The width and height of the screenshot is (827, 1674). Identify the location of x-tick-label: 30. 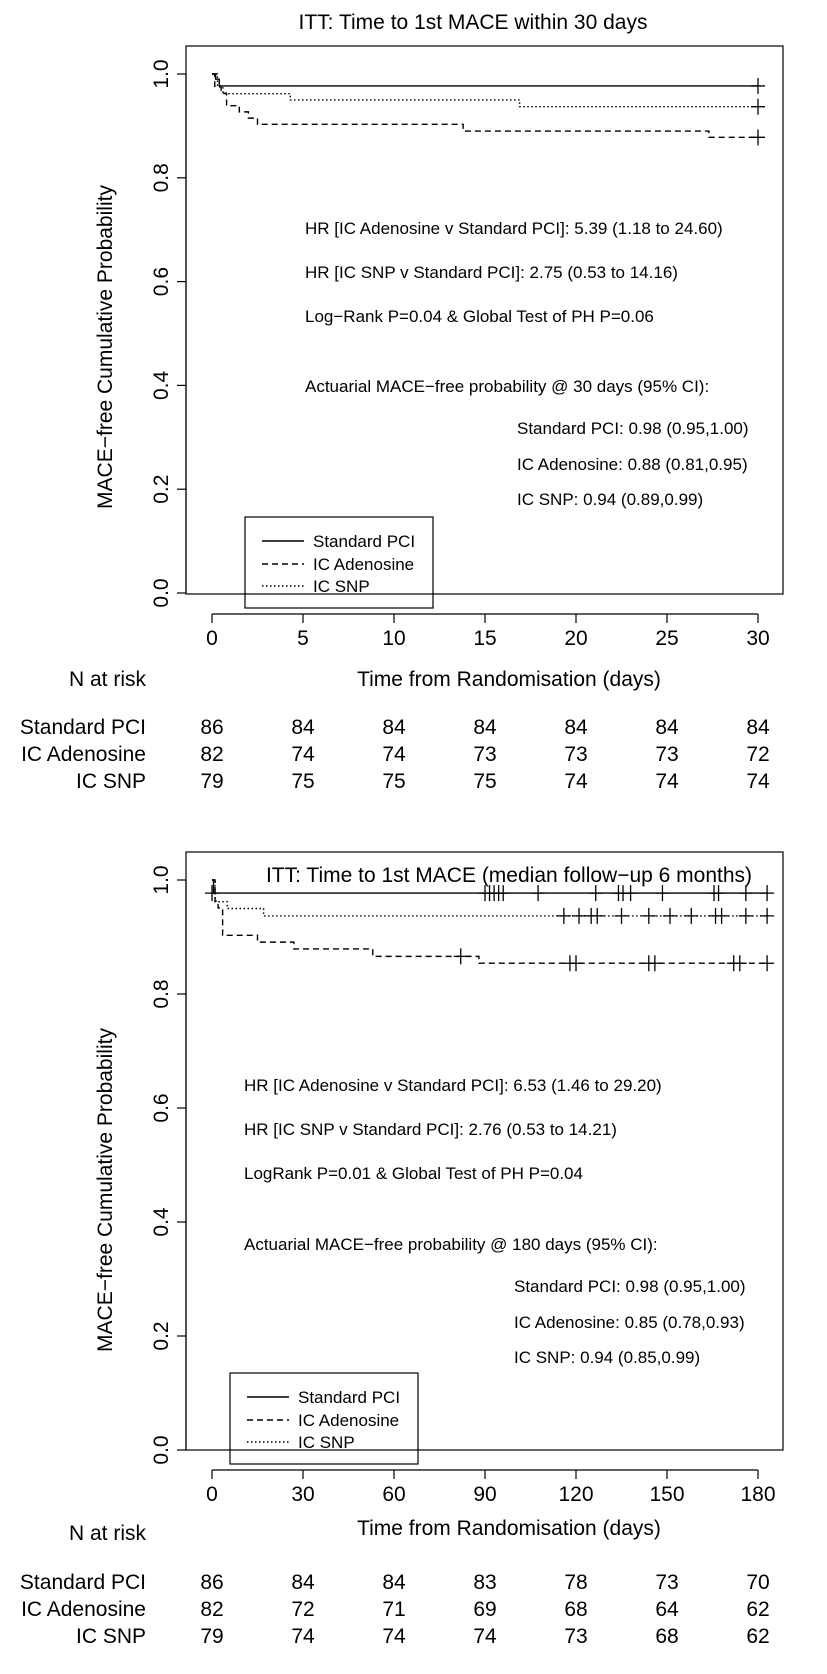
(302, 1494).